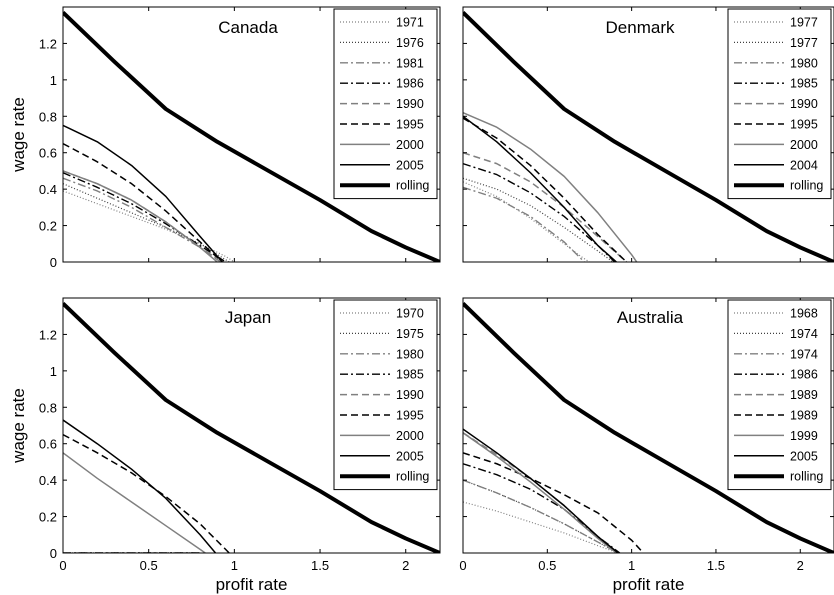  Describe the element at coordinates (252, 584) in the screenshot. I see `x-axis-label: profit rate` at that location.